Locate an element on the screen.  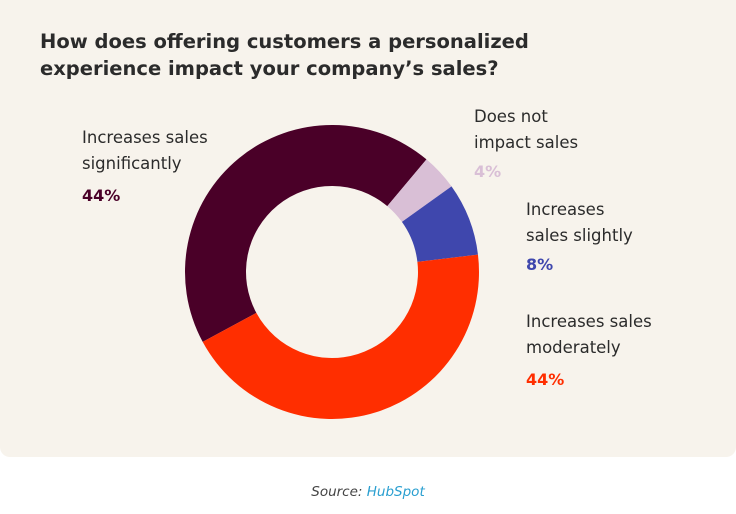
source-link: HubSpot is located at coordinates (395, 492).